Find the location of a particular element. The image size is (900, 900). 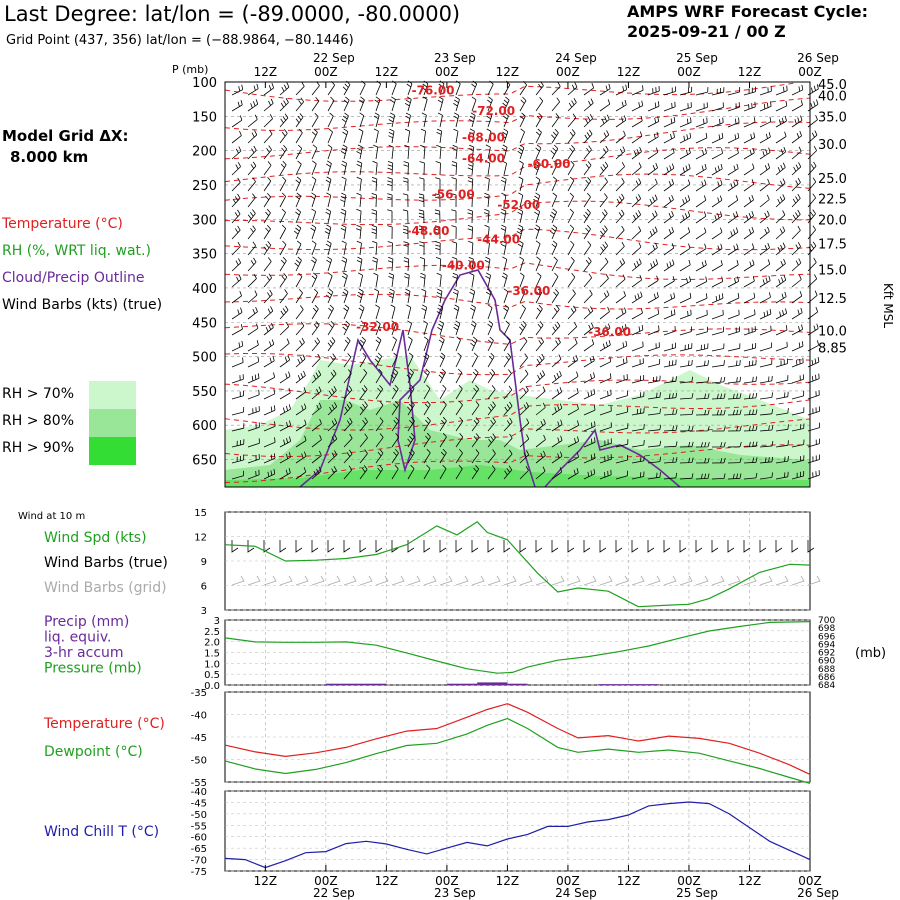

precip-ytick-label: 0.0 is located at coordinates (212, 686).